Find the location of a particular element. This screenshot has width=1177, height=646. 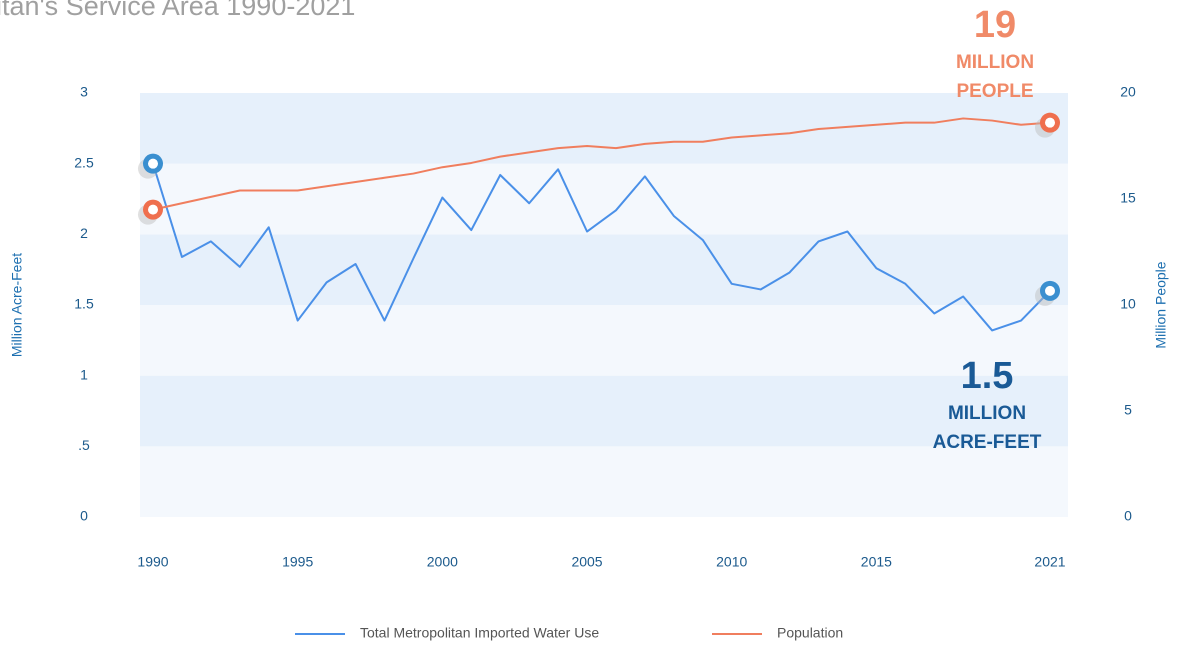

annotation-number: 19 is located at coordinates (995, 25).